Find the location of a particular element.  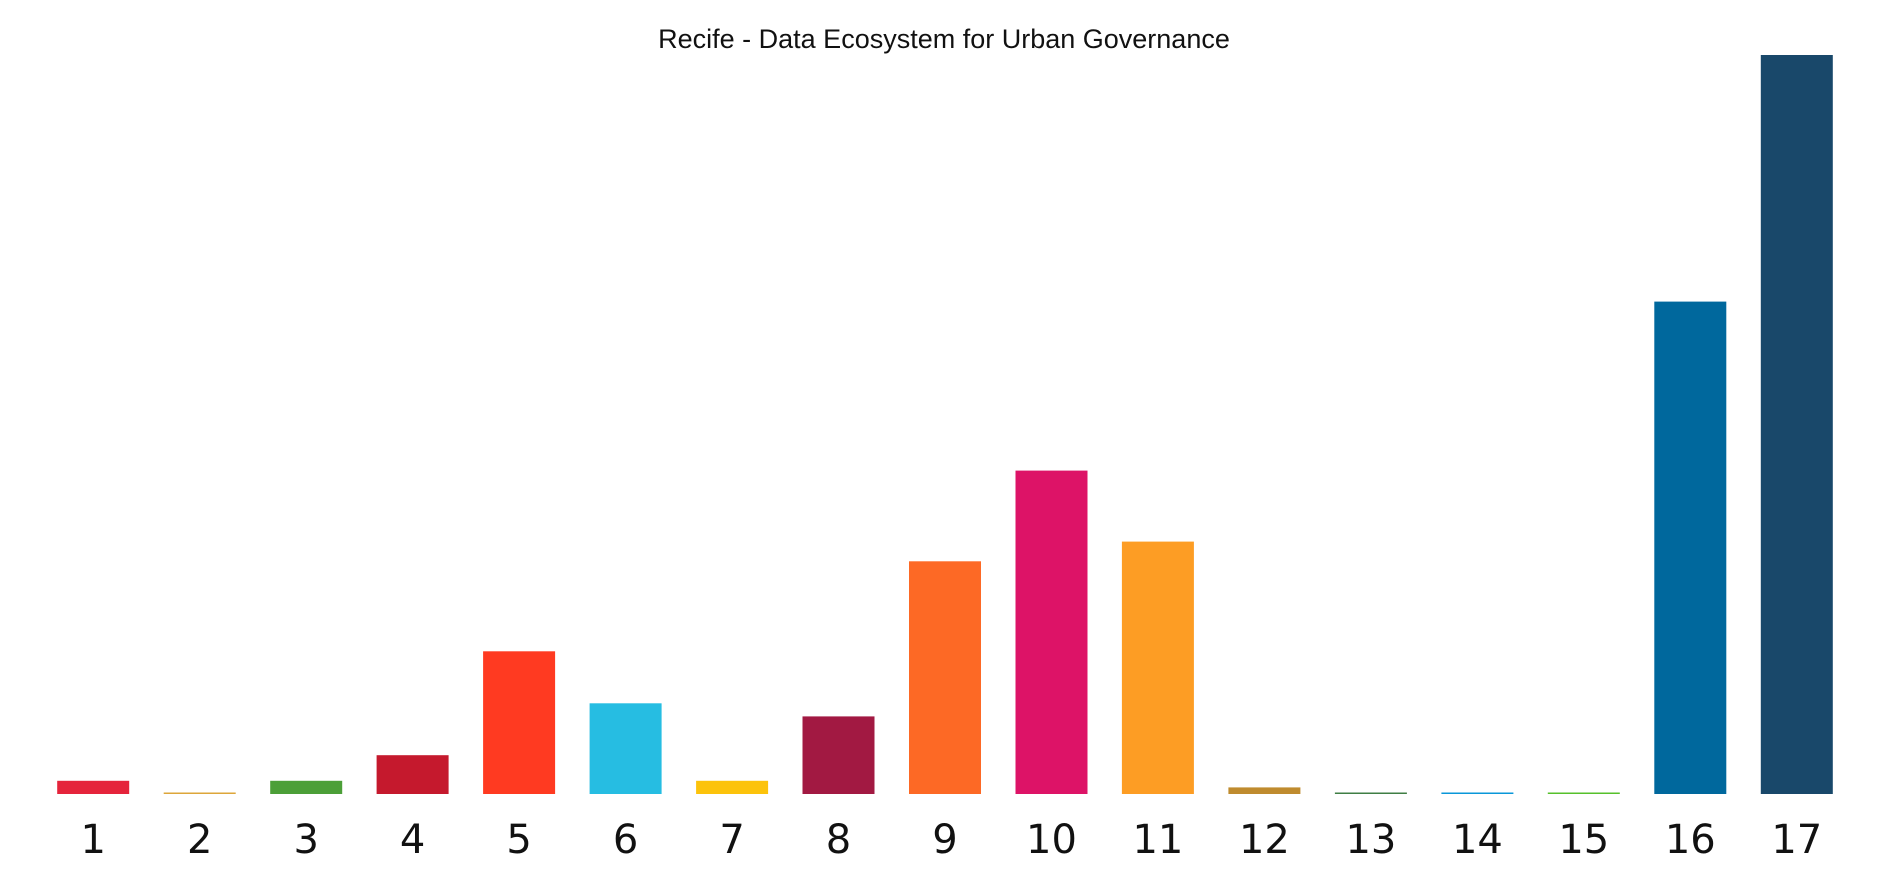

x-tick-label-5: 5 is located at coordinates (518, 840).